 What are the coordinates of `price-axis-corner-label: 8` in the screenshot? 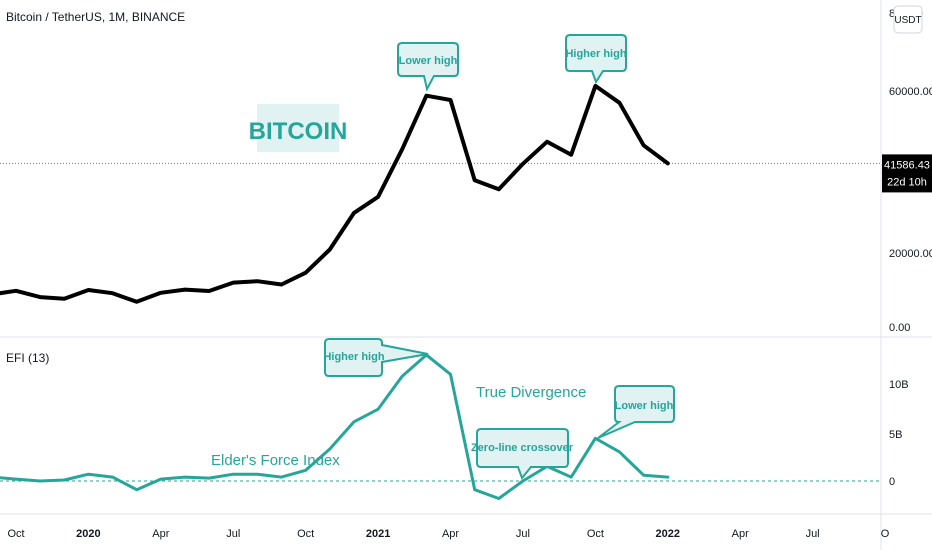 It's located at (892, 14).